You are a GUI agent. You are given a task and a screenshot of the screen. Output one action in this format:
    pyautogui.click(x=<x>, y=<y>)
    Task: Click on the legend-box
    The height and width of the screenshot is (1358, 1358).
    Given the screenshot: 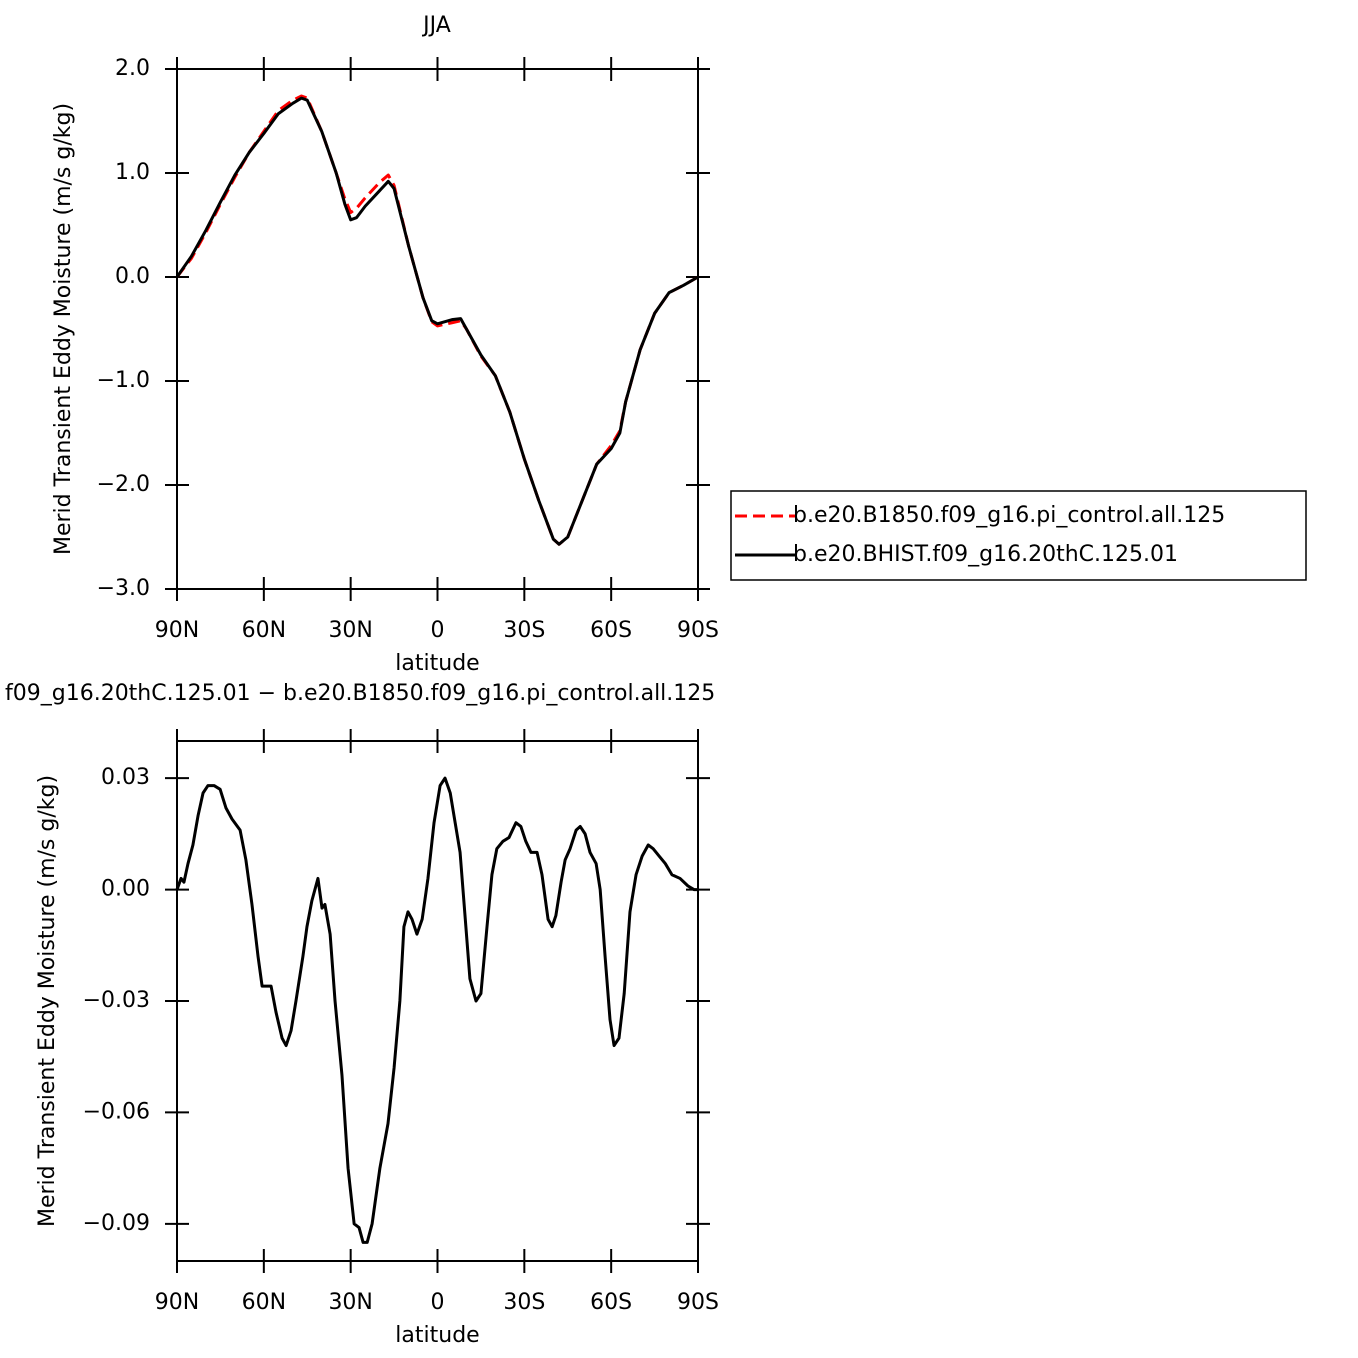 What is the action you would take?
    pyautogui.click(x=1018, y=535)
    